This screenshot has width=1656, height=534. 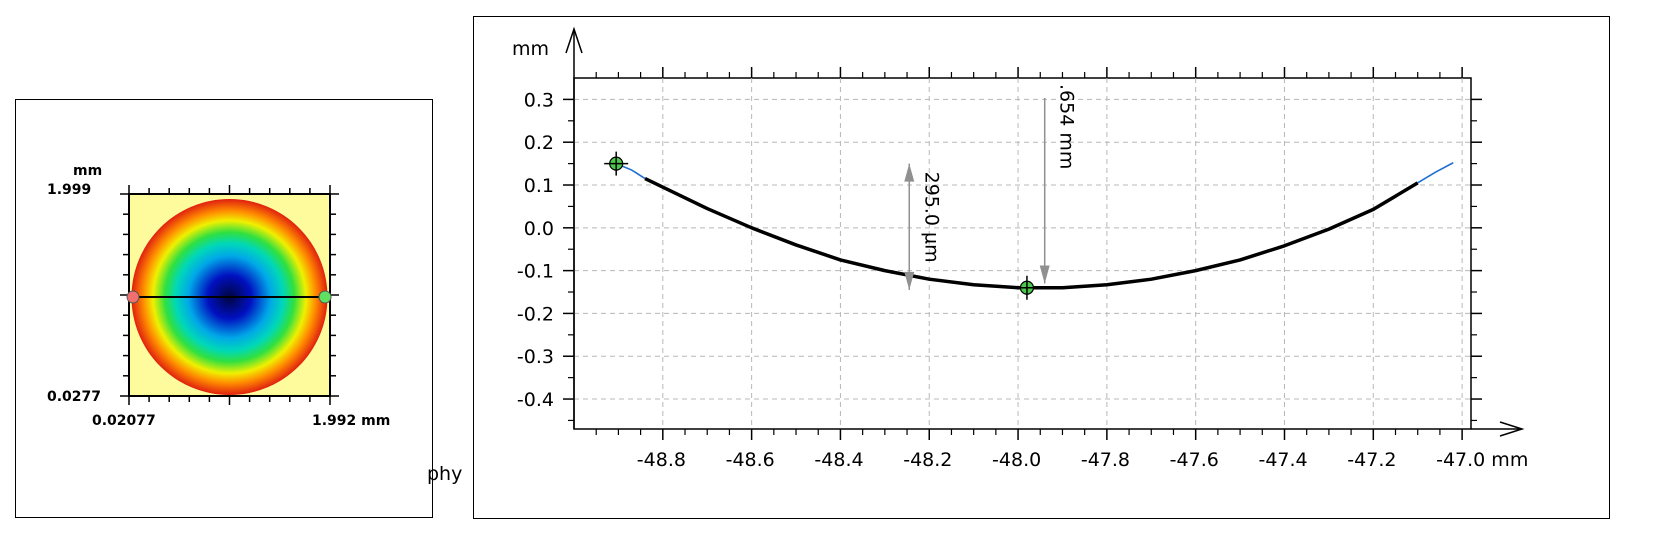 I want to click on profile-end-handle, so click(x=325, y=297).